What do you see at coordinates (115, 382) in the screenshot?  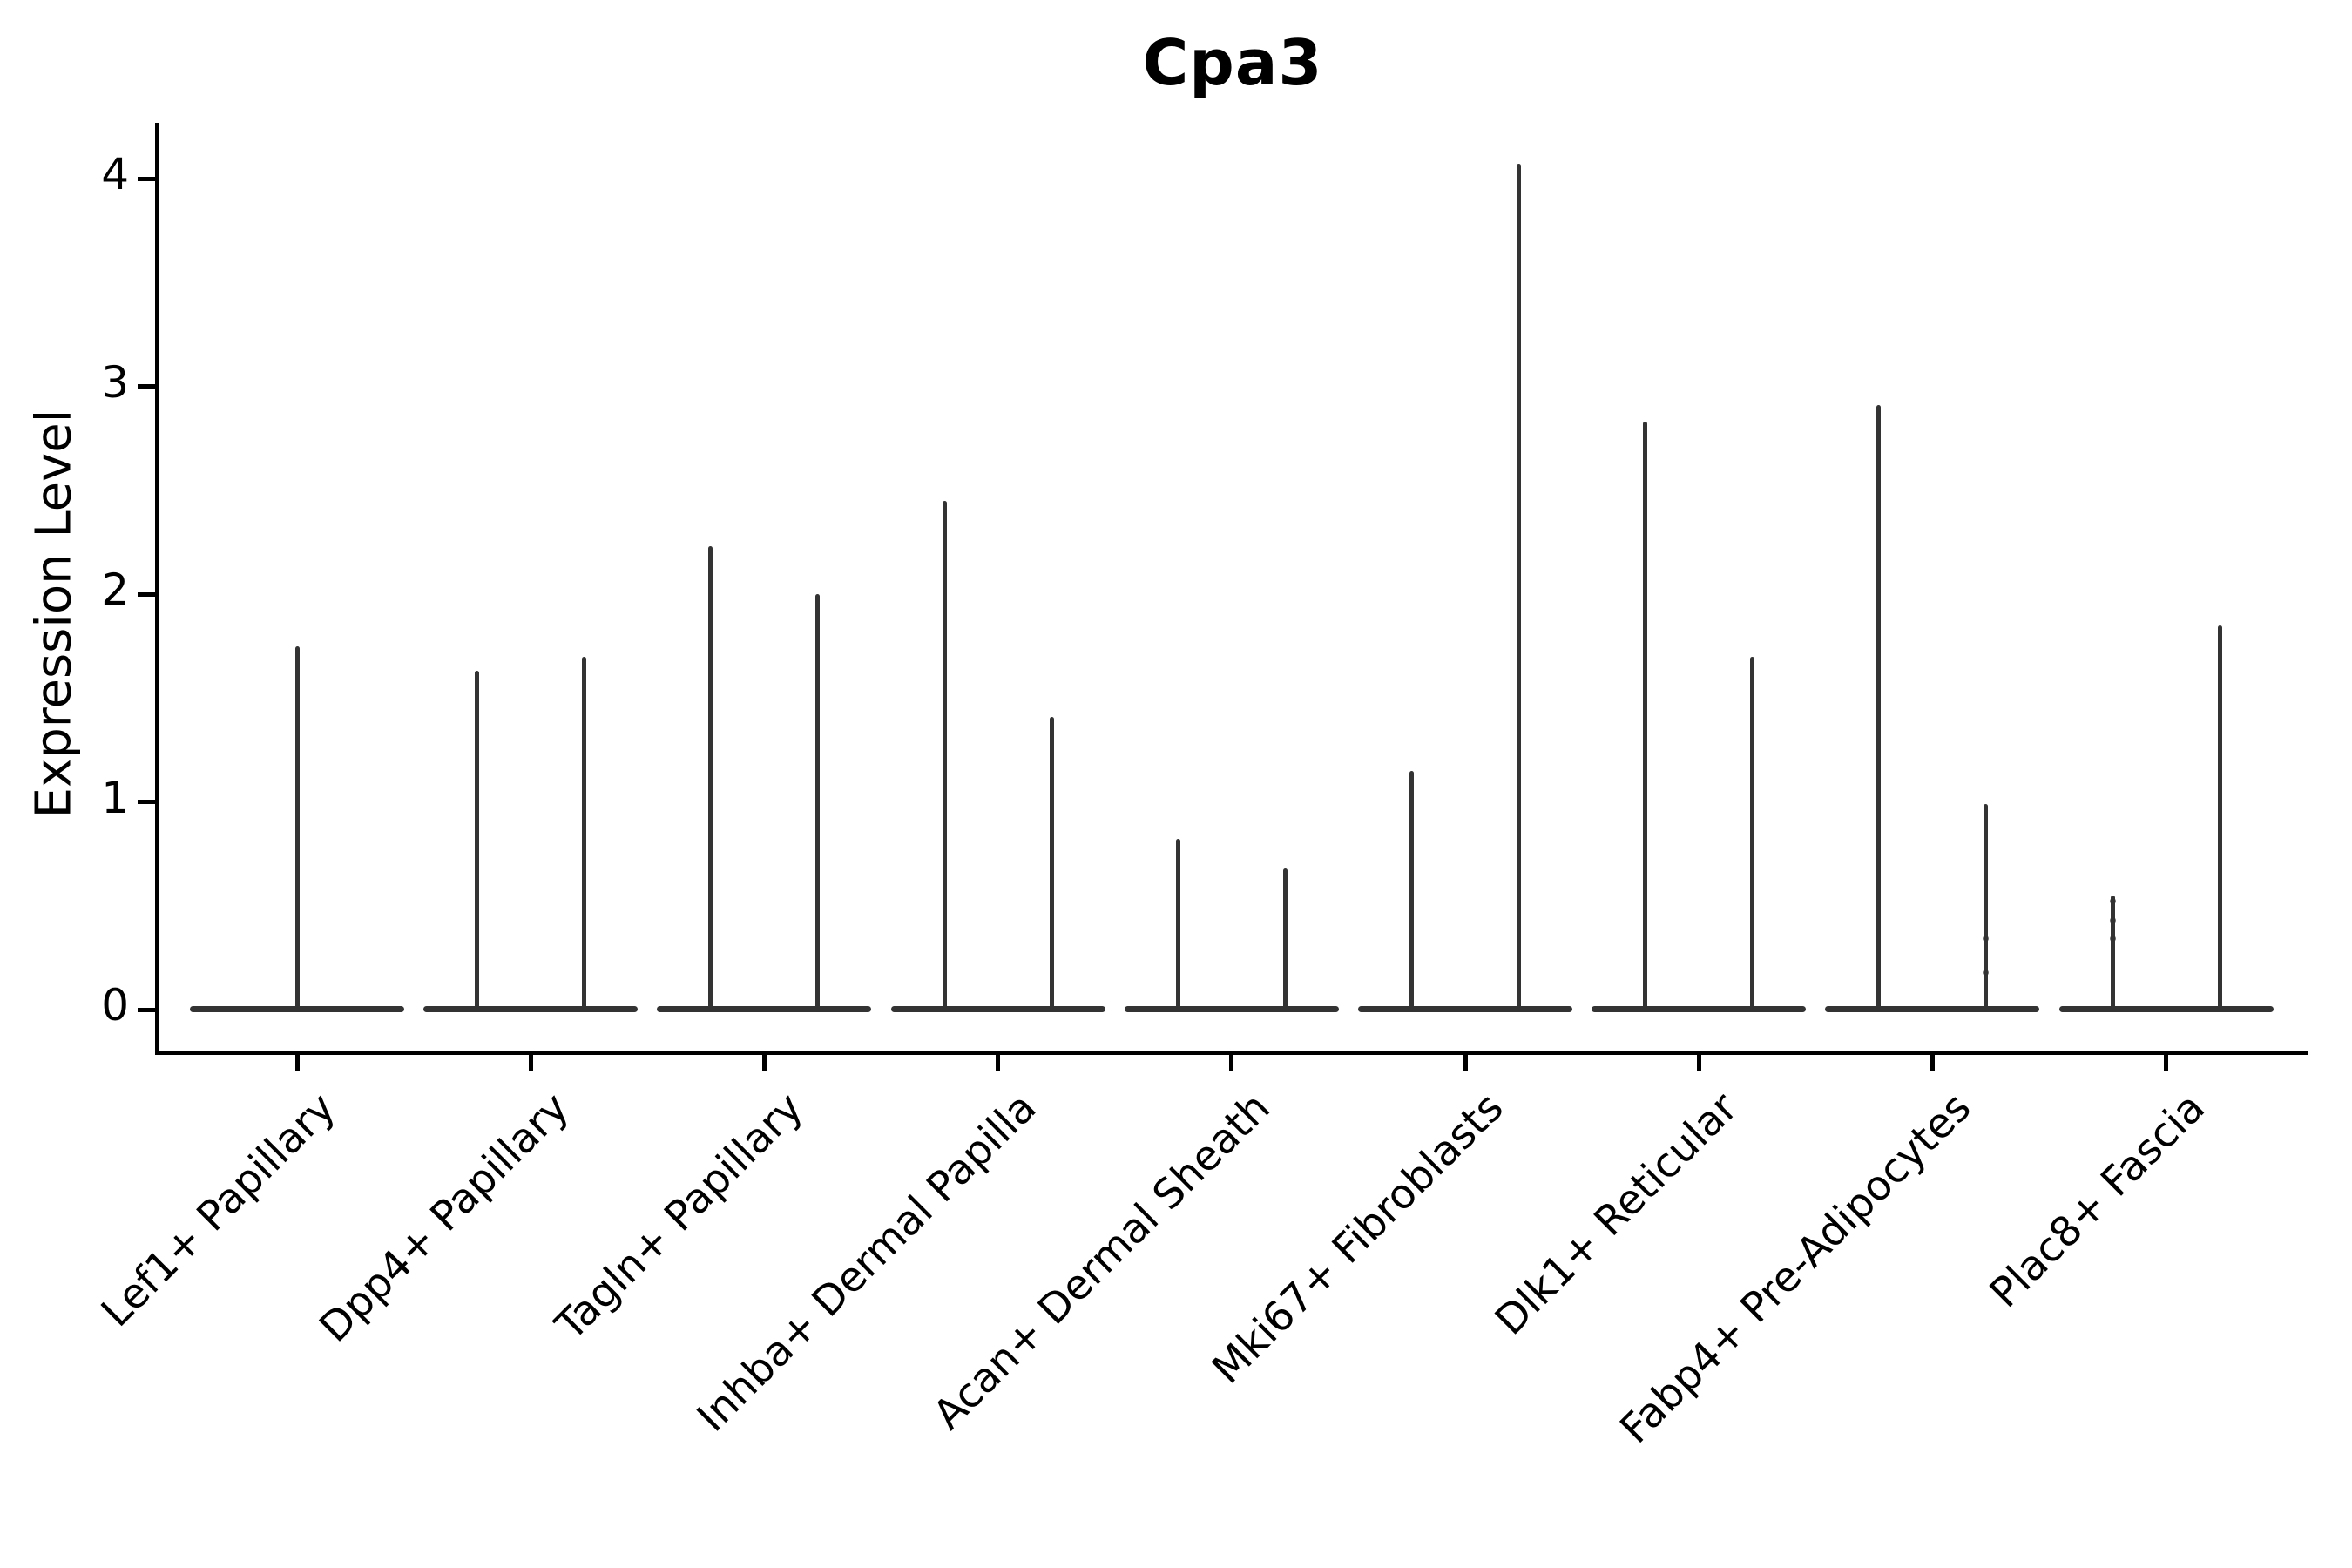 I see `y-tick-label: 3` at bounding box center [115, 382].